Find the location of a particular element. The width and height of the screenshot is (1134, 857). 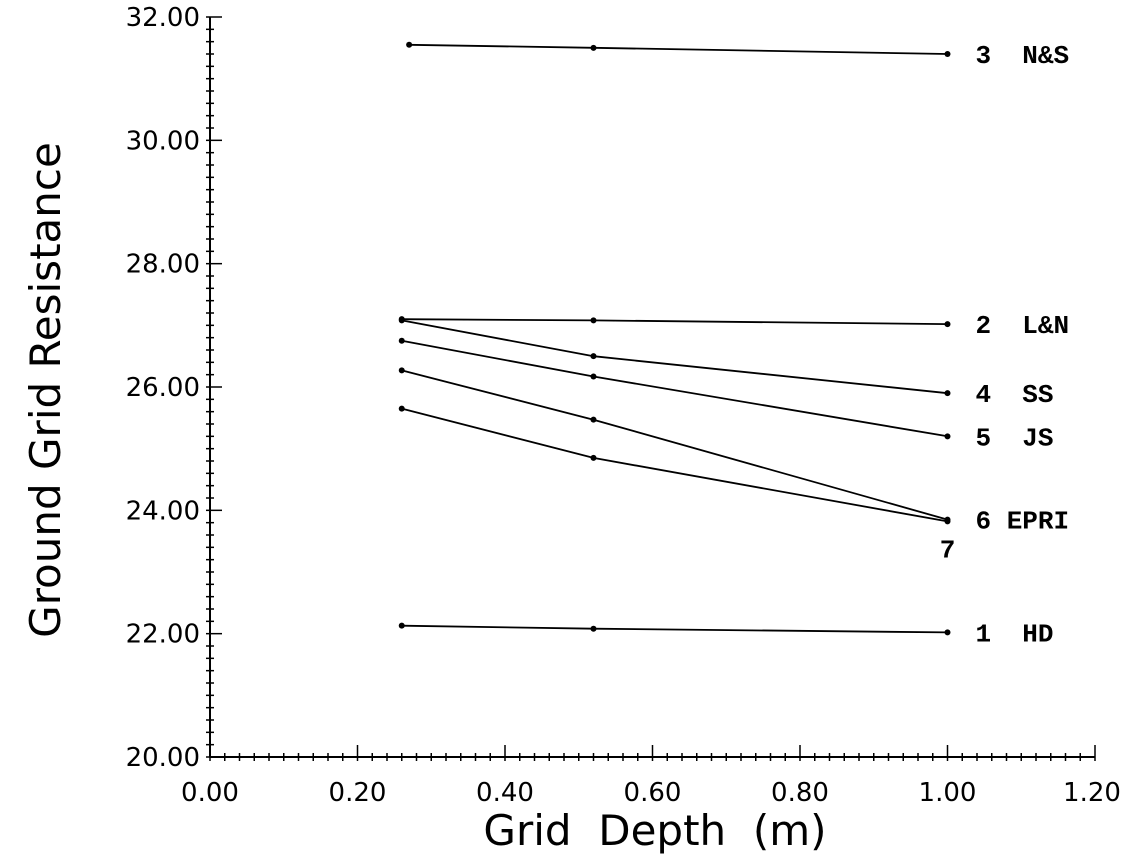

x-tick-label: 0.60 is located at coordinates (653, 793).